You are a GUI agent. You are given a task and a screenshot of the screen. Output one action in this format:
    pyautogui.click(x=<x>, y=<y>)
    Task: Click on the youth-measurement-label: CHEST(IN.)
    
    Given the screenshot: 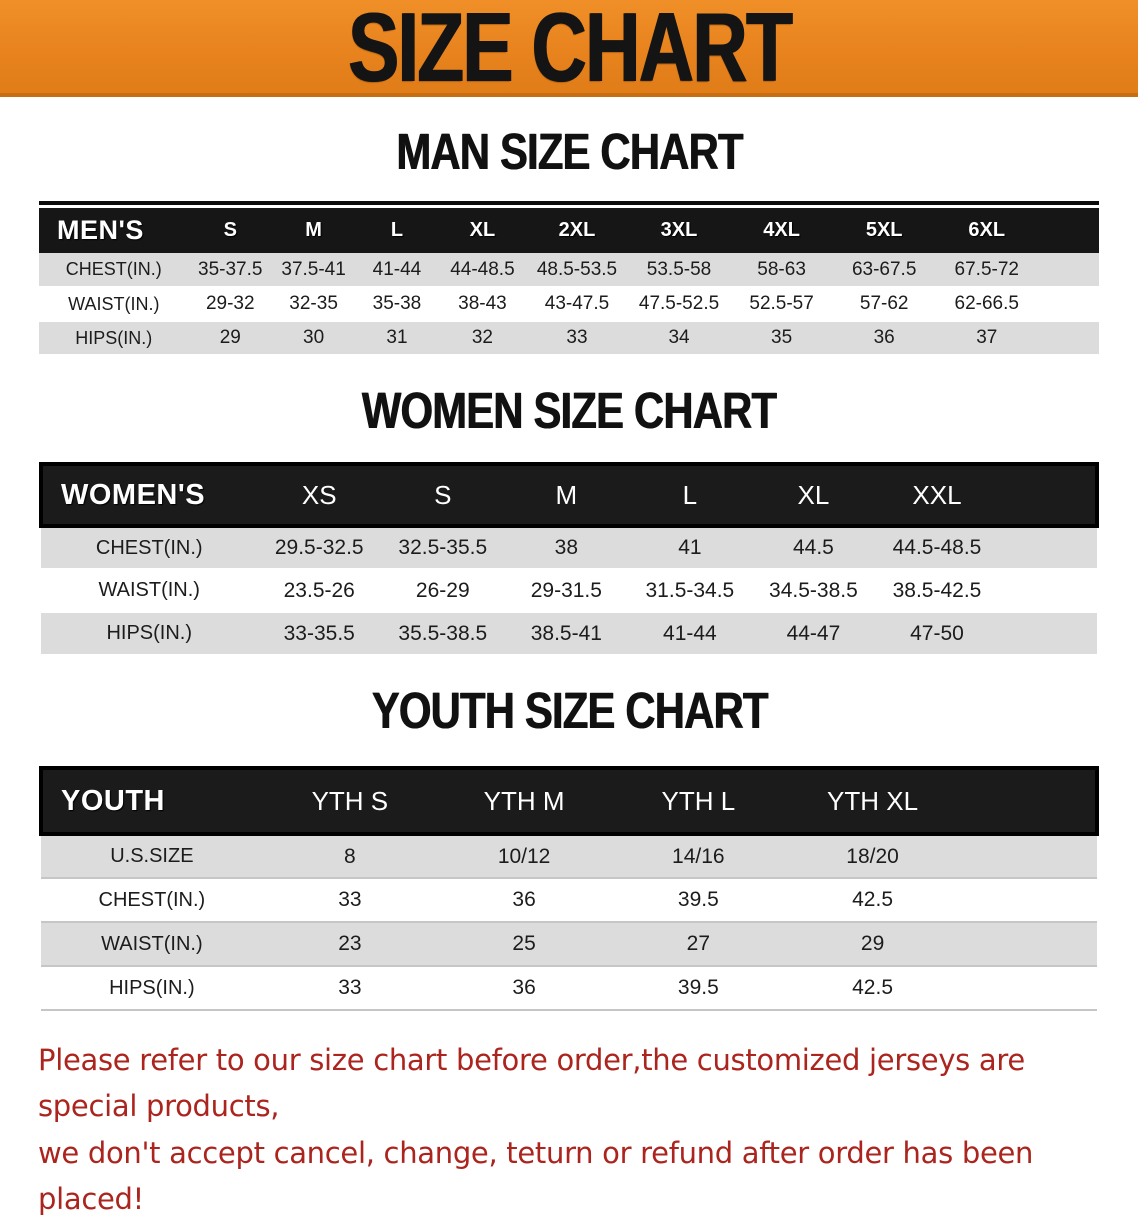 What is the action you would take?
    pyautogui.click(x=152, y=900)
    